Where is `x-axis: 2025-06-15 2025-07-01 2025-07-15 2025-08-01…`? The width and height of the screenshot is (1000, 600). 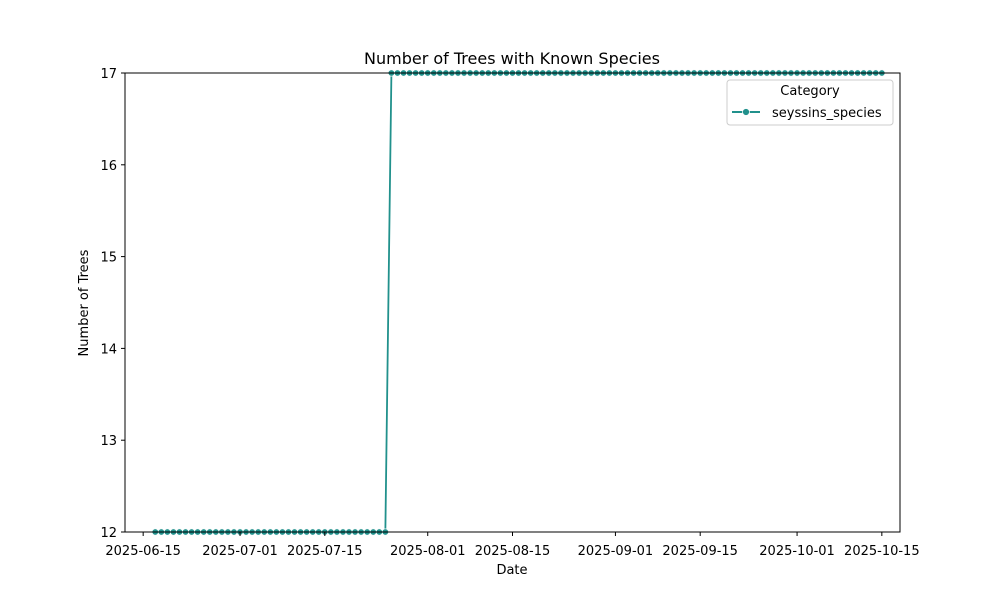
x-axis: 2025-06-15 2025-07-01 2025-07-15 2025-08-01… is located at coordinates (512, 545).